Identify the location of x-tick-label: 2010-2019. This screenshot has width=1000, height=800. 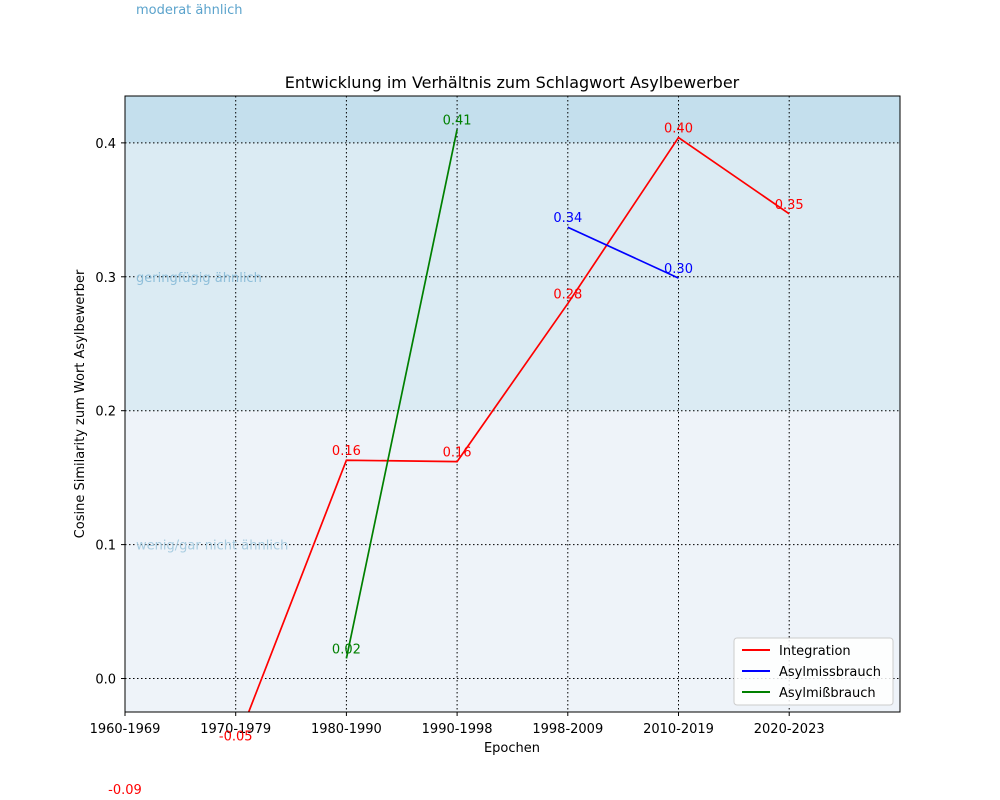
(678, 729).